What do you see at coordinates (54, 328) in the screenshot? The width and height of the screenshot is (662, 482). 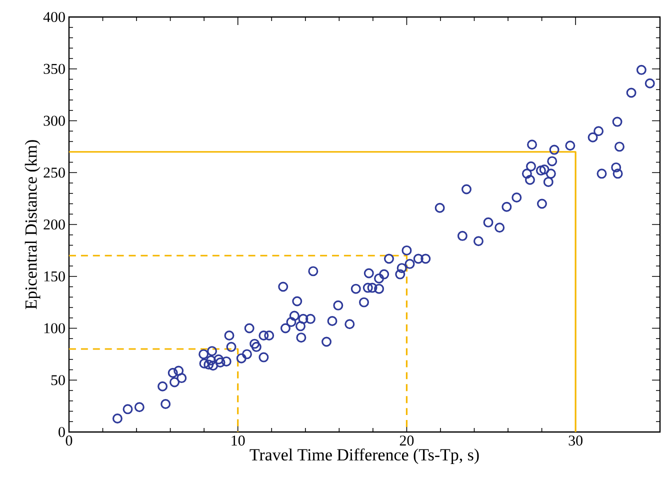 I see `y-tick-label: 100` at bounding box center [54, 328].